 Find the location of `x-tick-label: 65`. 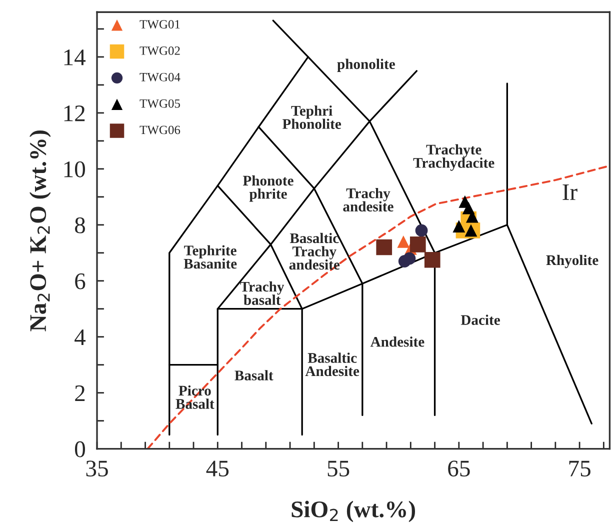

x-tick-label: 65 is located at coordinates (459, 468).